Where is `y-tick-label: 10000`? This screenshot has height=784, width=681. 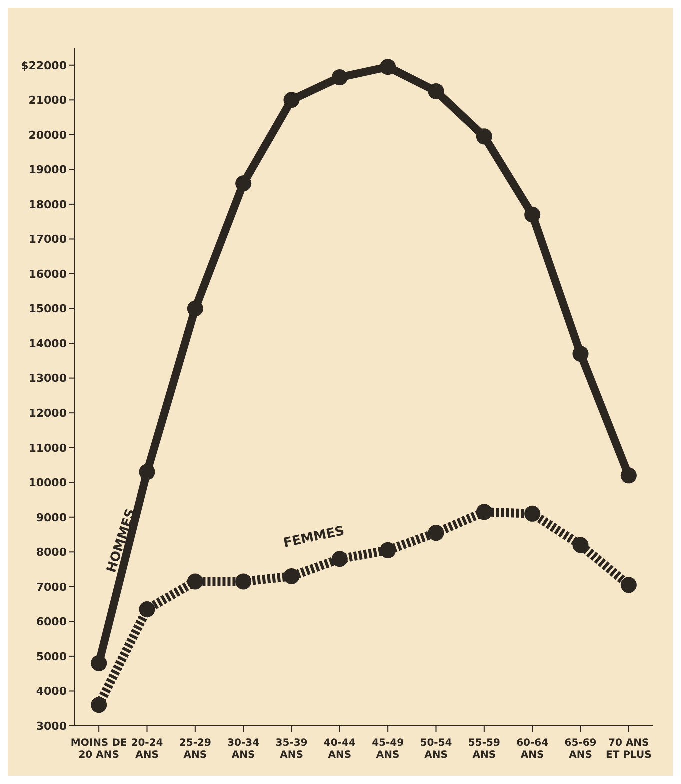
y-tick-label: 10000 is located at coordinates (48, 483).